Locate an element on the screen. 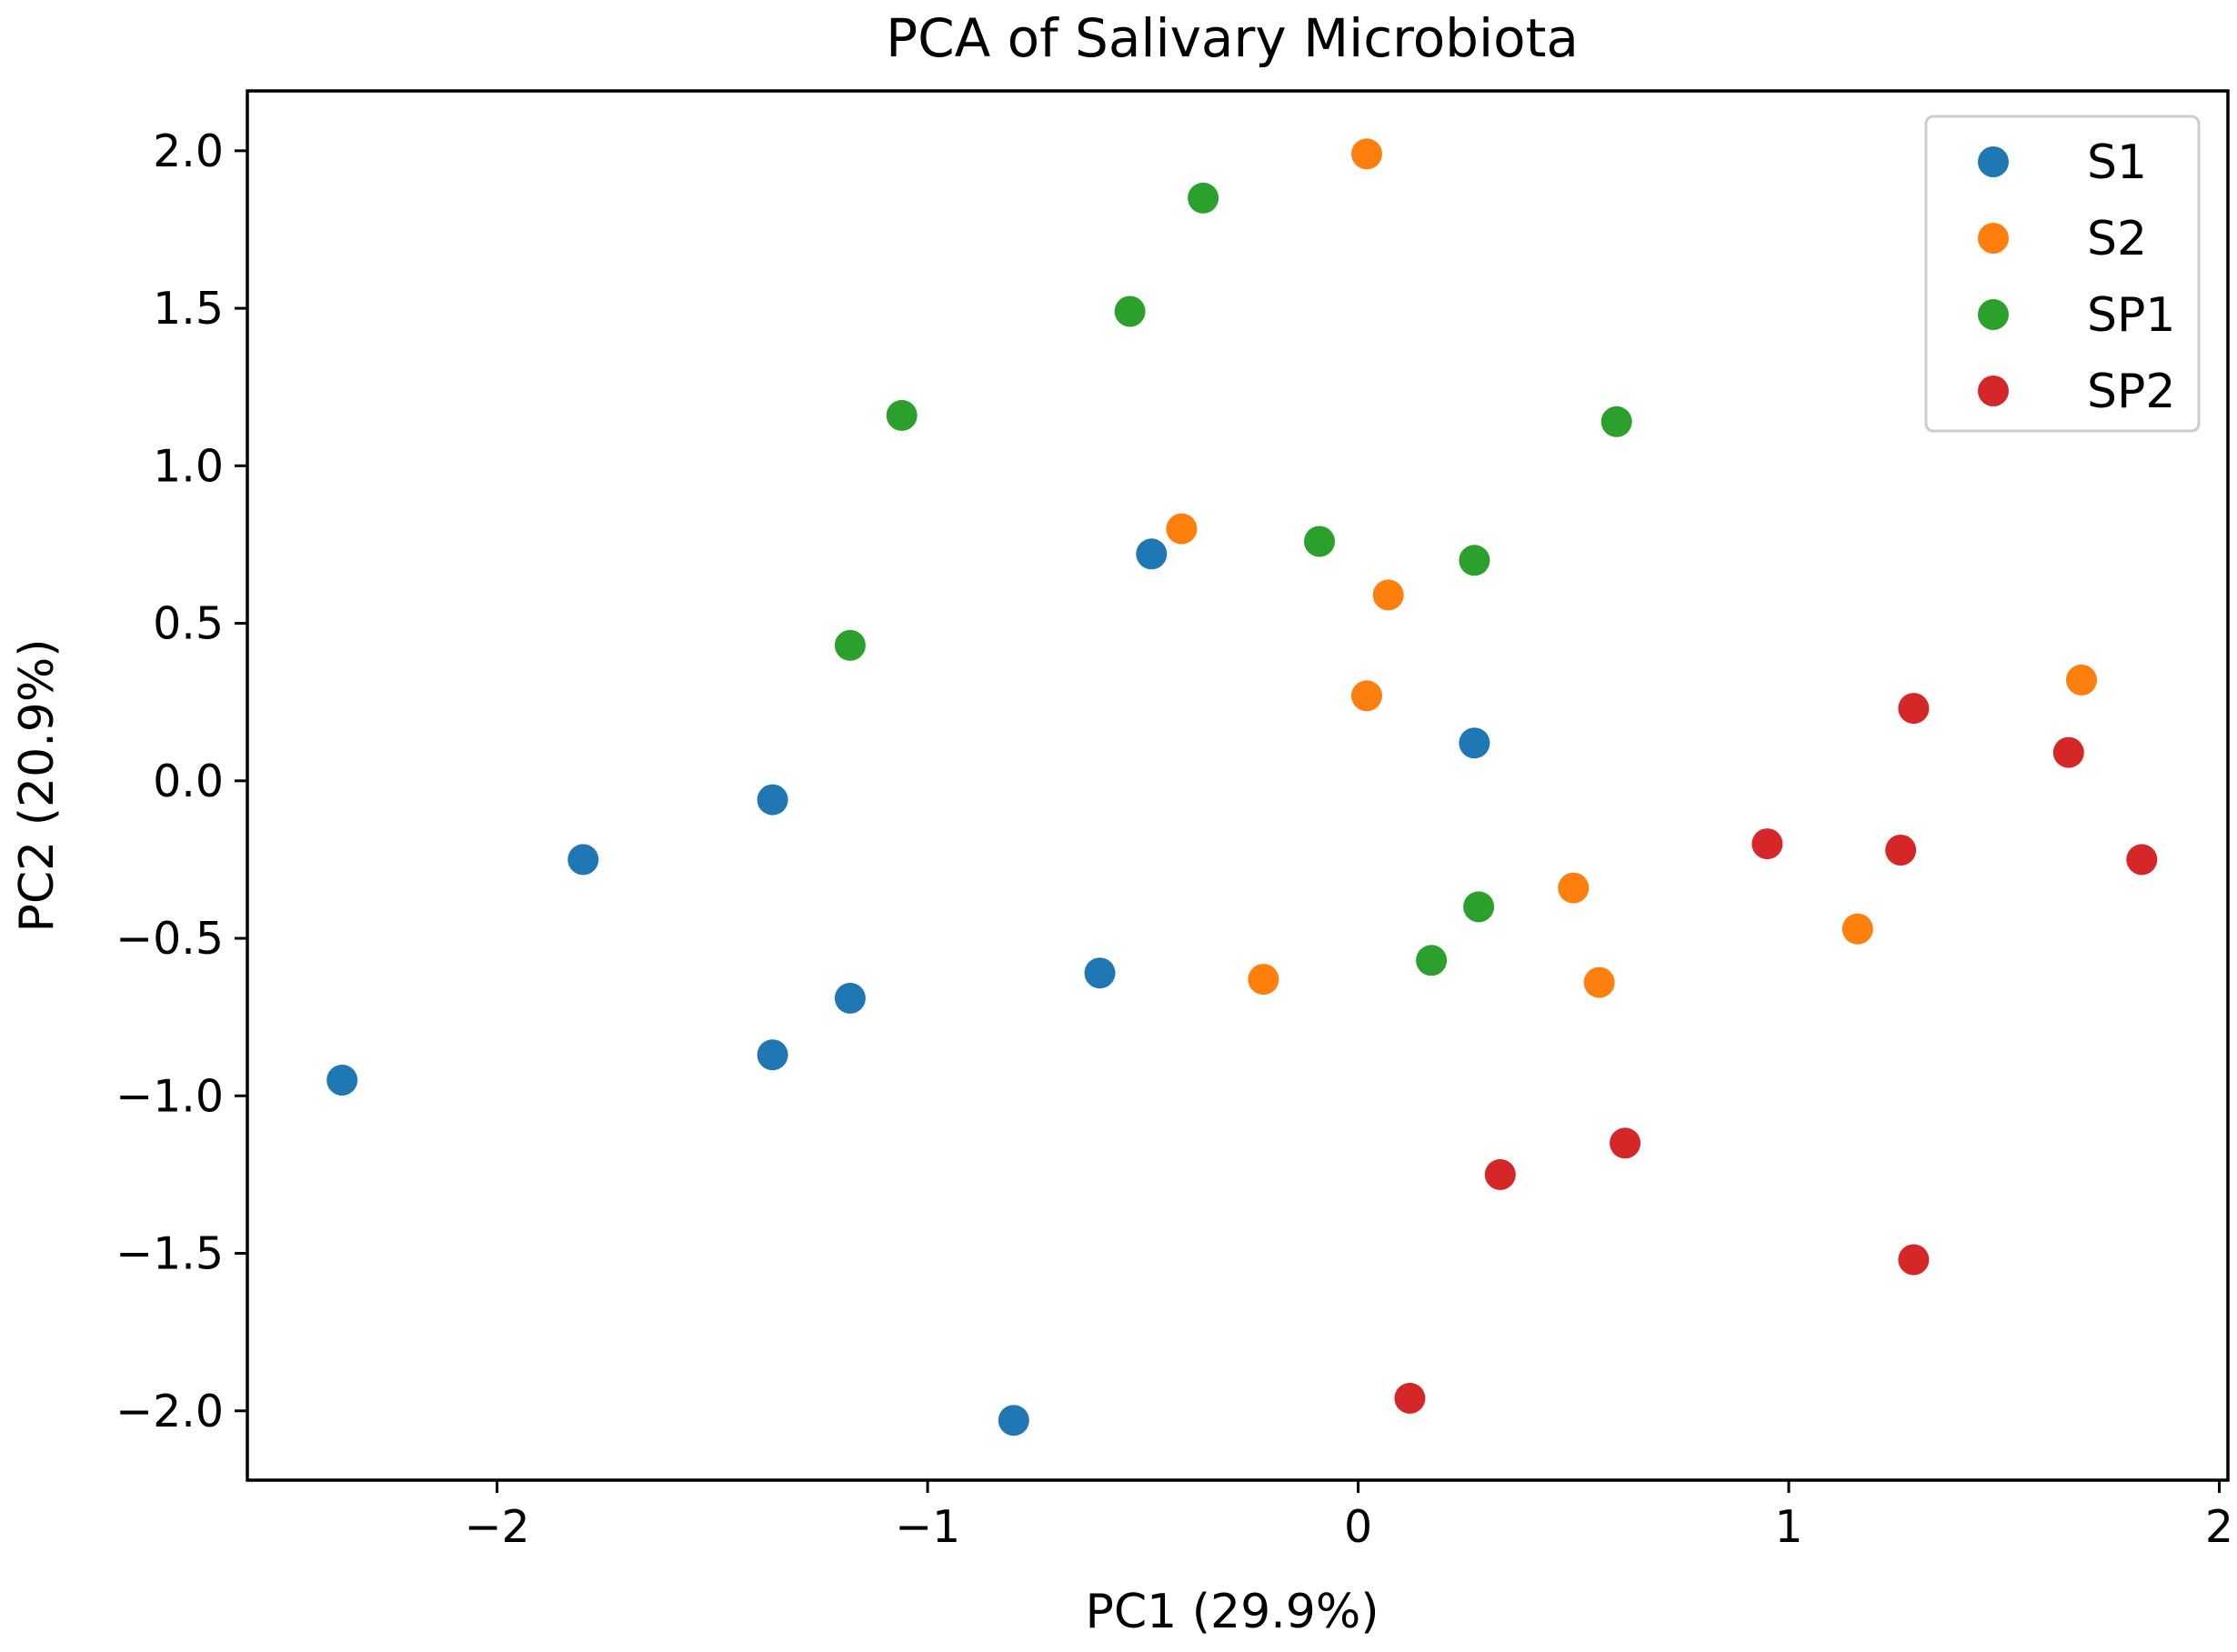 Image resolution: width=2237 pixels, height=1652 pixels. legend-marker-s2 is located at coordinates (1993, 239).